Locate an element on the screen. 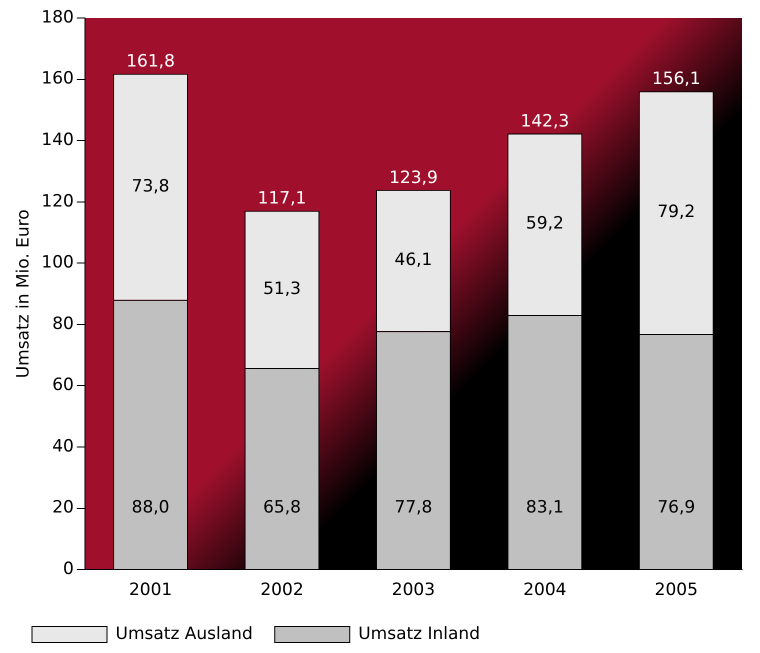  y-tick-label: 0 is located at coordinates (68, 569).